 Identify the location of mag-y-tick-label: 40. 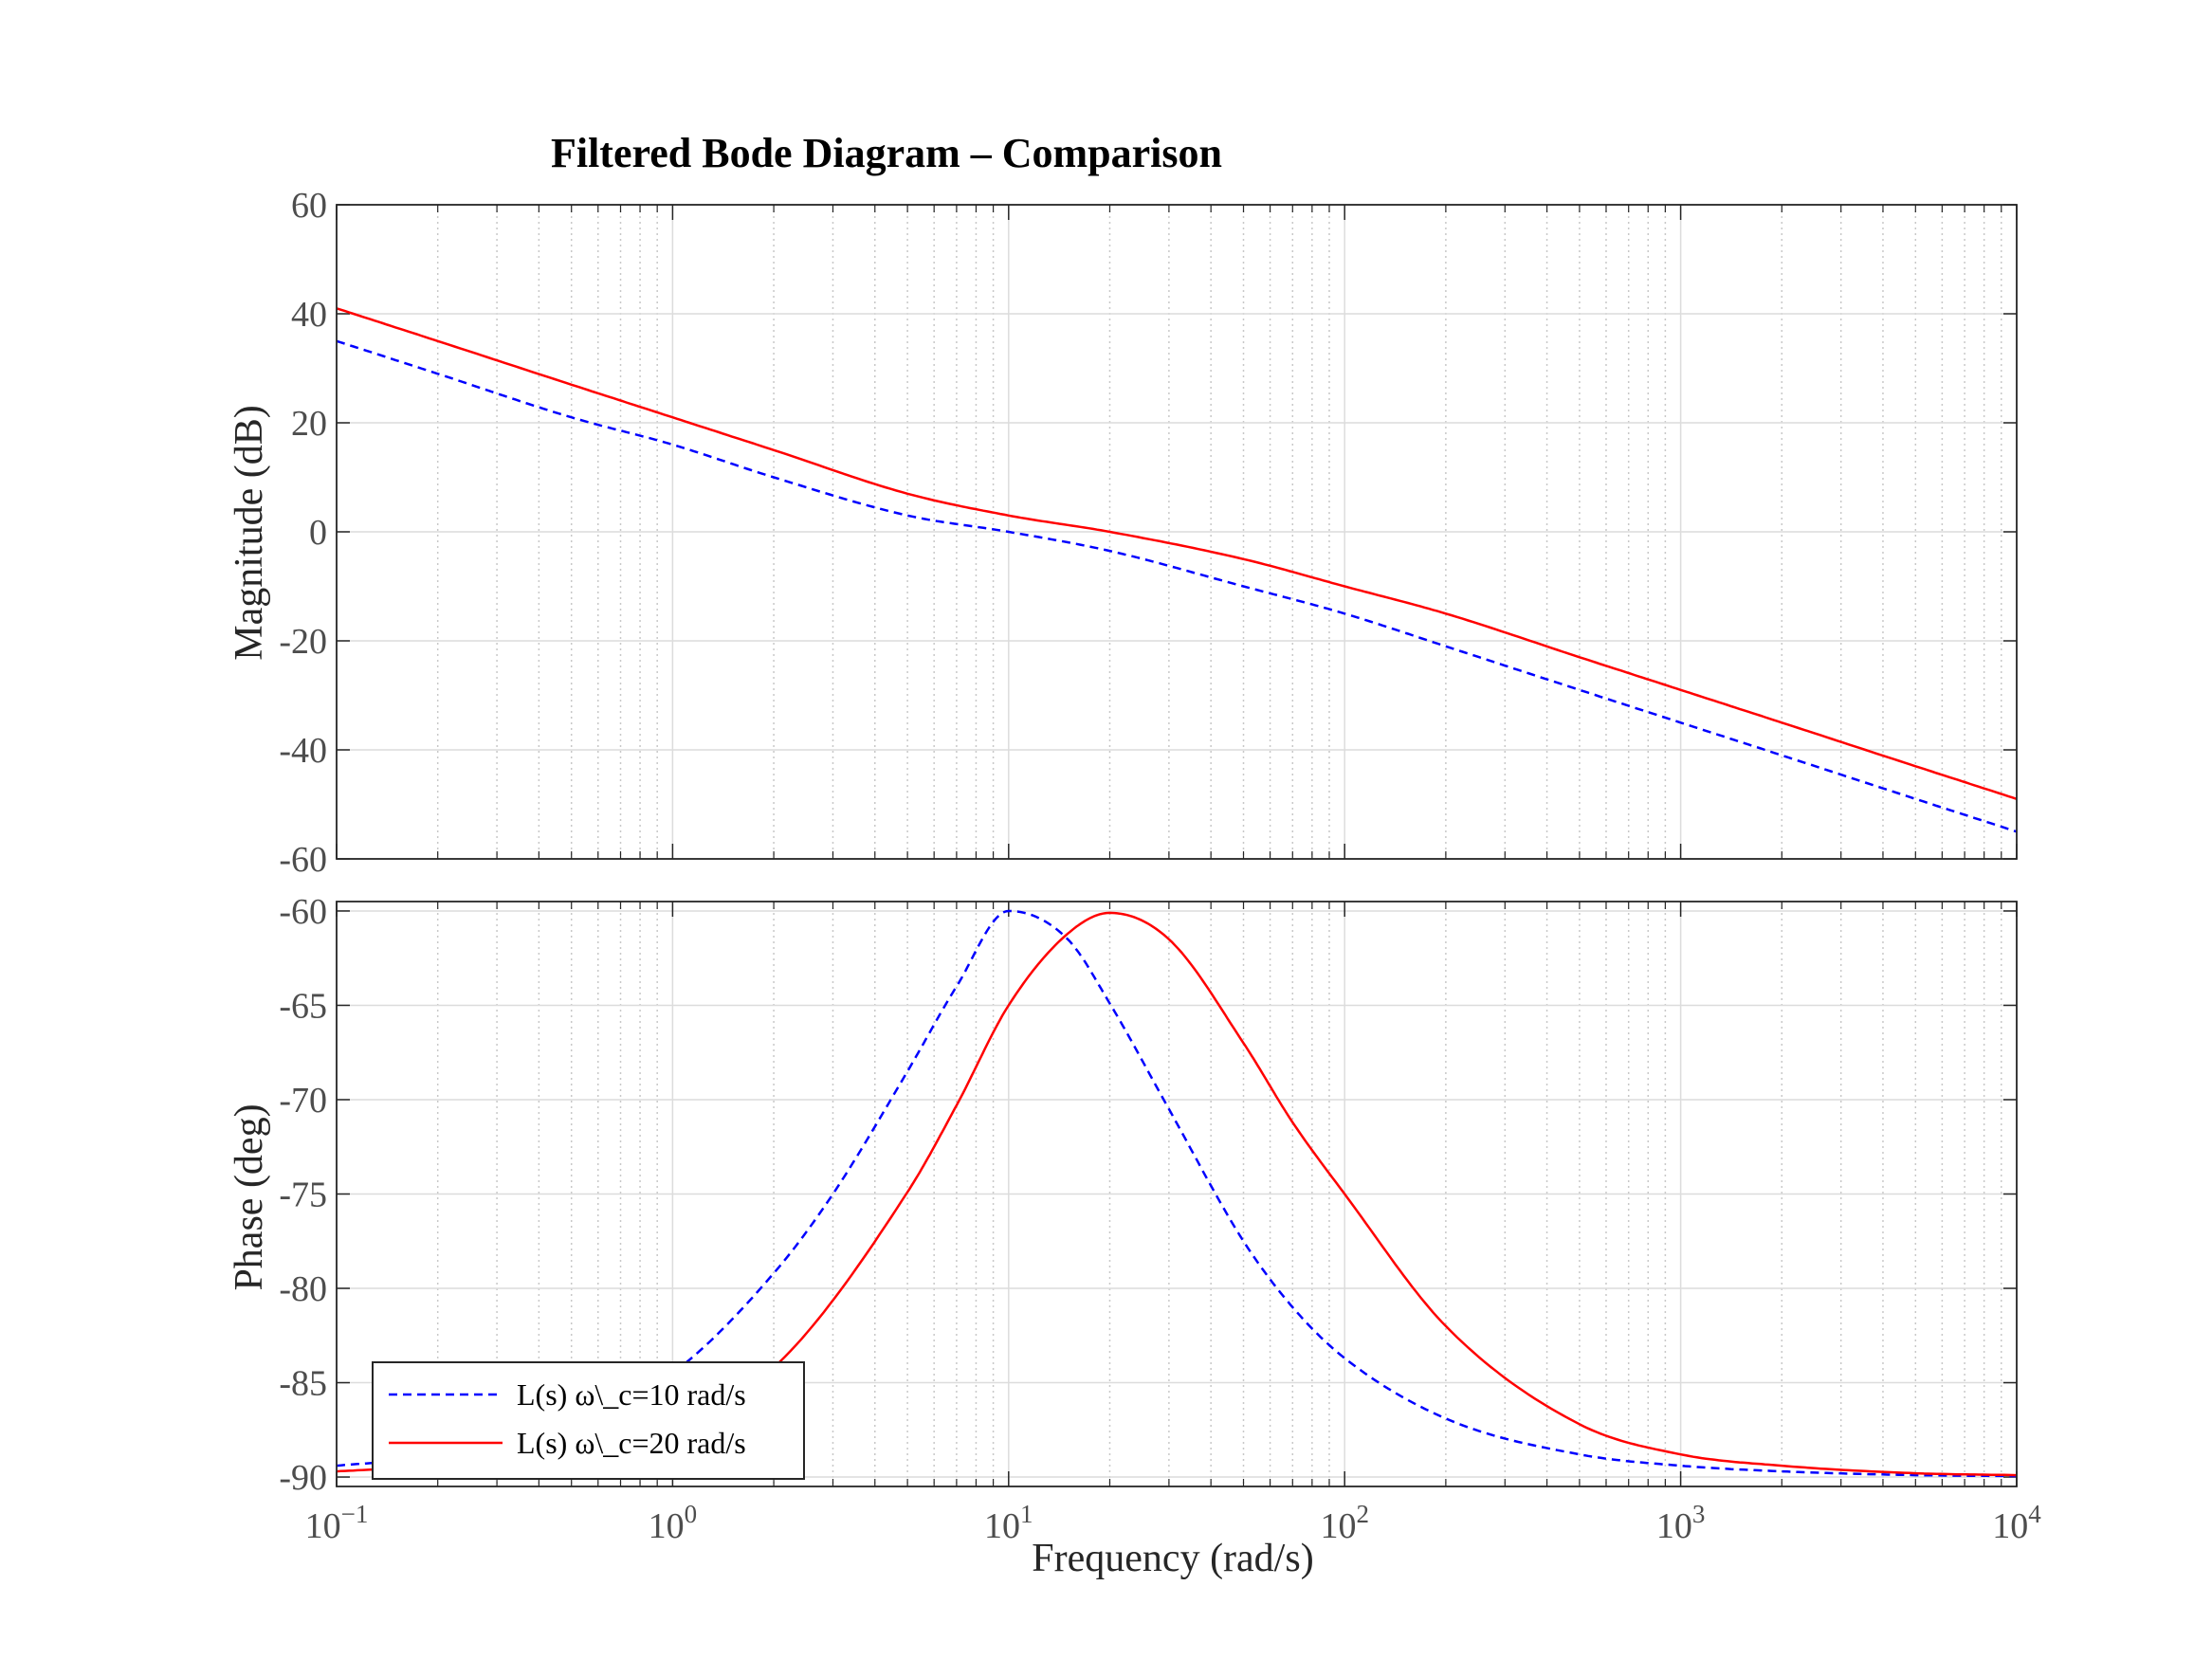
(309, 315).